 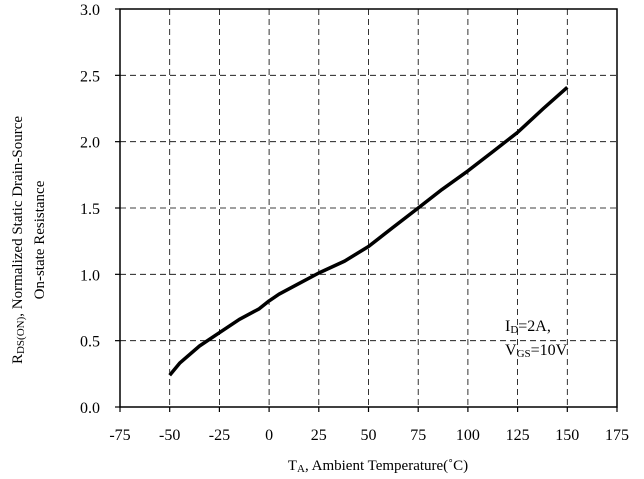 What do you see at coordinates (119, 435) in the screenshot?
I see `x-tick-label: -75` at bounding box center [119, 435].